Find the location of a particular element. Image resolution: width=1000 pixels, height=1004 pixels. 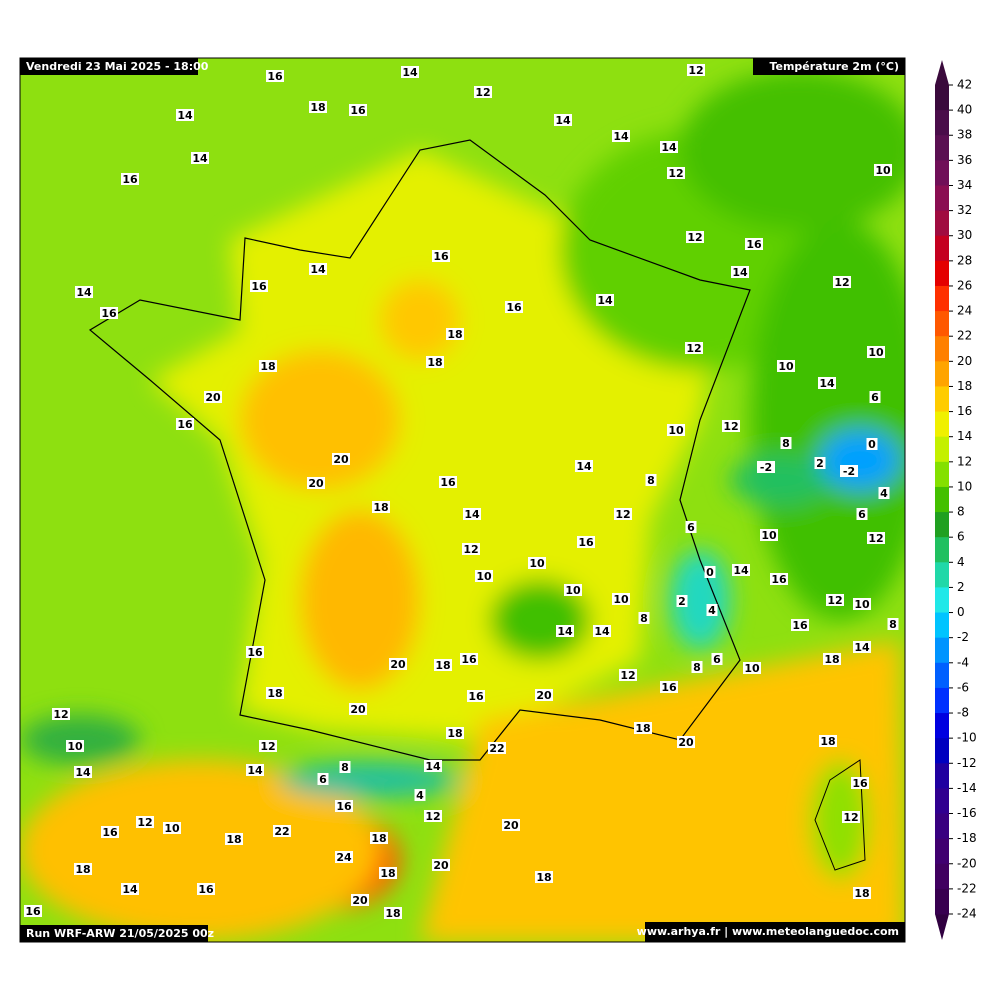

colorbar-tick-label: 16 is located at coordinates (964, 411).